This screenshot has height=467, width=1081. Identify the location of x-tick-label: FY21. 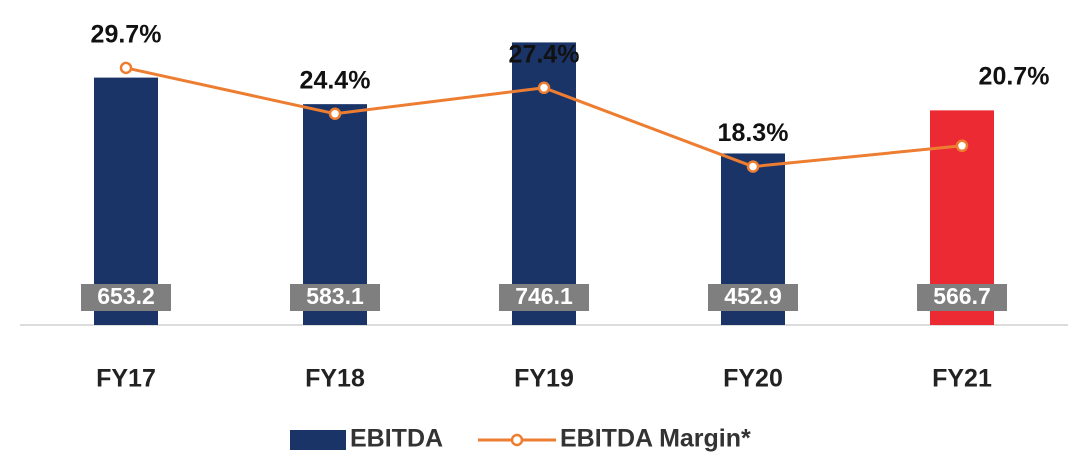
(962, 379).